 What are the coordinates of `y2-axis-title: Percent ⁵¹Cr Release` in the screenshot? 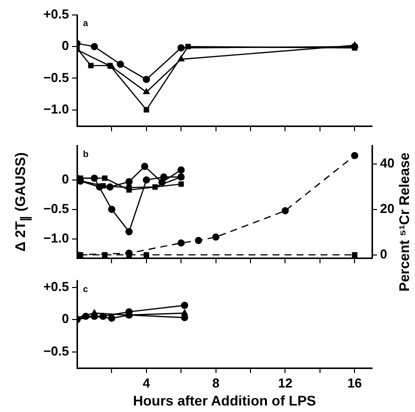 It's located at (404, 222).